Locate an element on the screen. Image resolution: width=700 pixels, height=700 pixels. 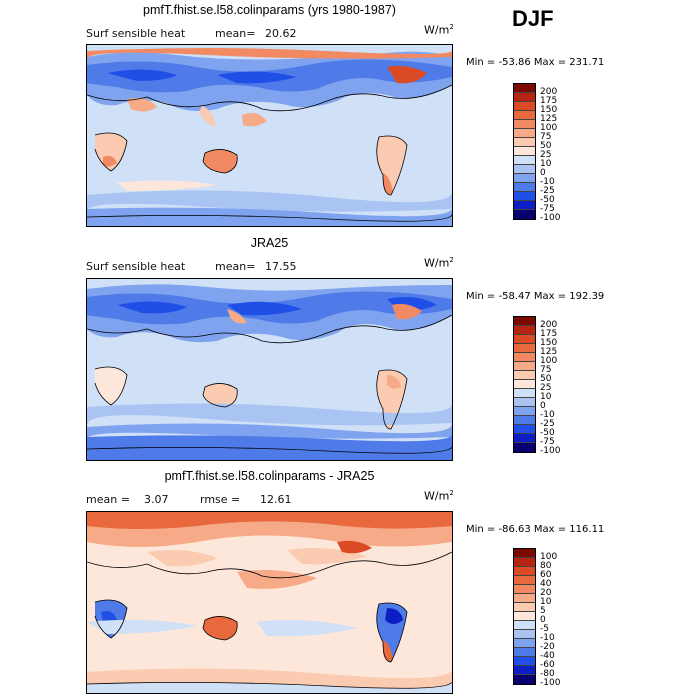
panel-3-title: pmfT.fhist.se.l58.colinparams - JRA25 is located at coordinates (269, 476).